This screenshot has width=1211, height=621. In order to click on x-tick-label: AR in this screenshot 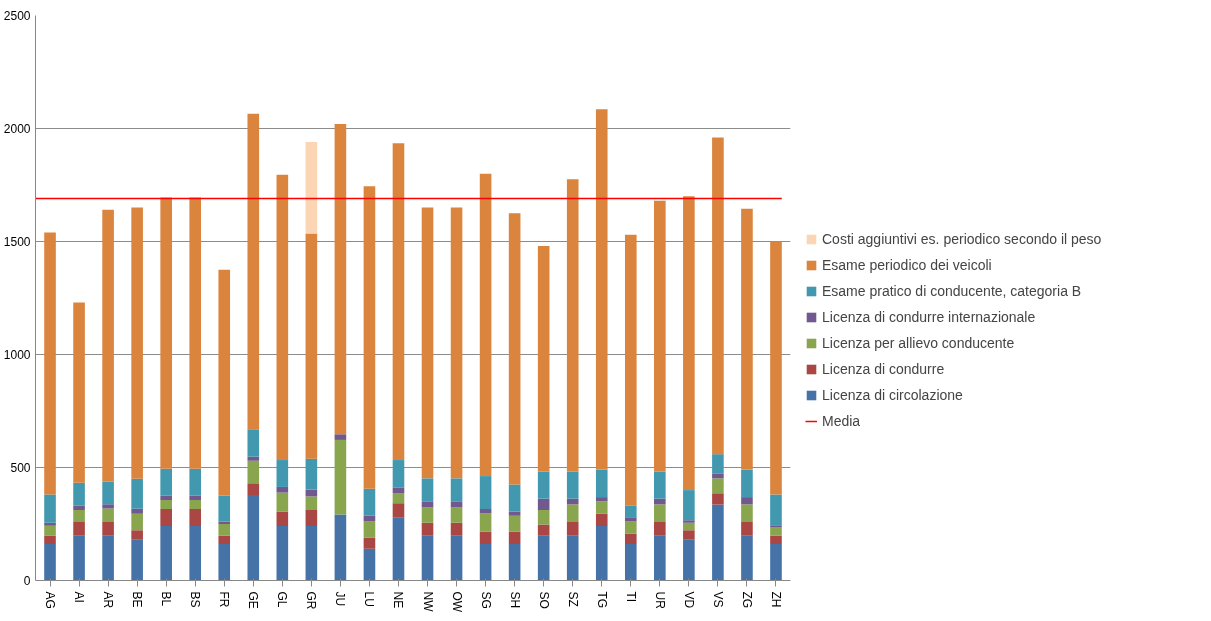, I will do `click(108, 600)`.